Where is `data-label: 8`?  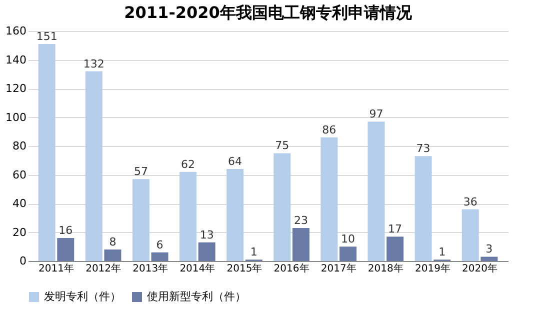
data-label: 8 is located at coordinates (112, 242).